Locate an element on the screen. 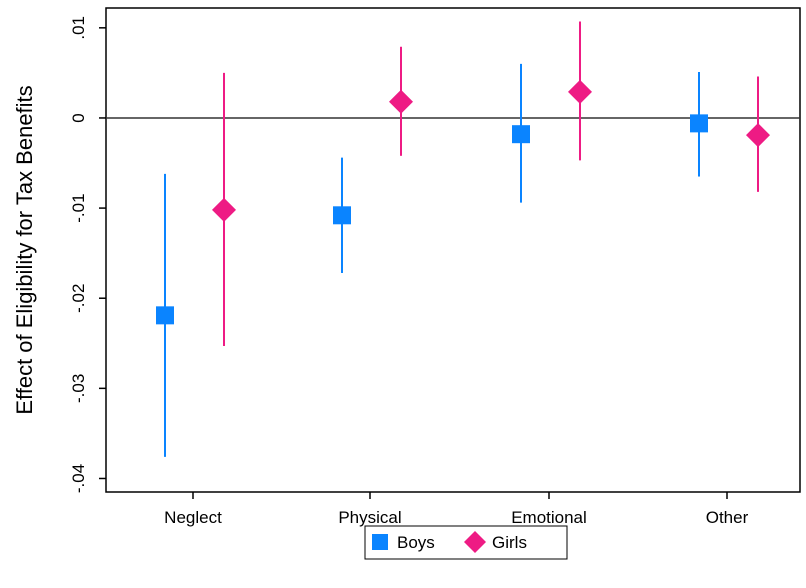 Image resolution: width=806 pixels, height=588 pixels. y-tick-label: 0 is located at coordinates (78, 117).